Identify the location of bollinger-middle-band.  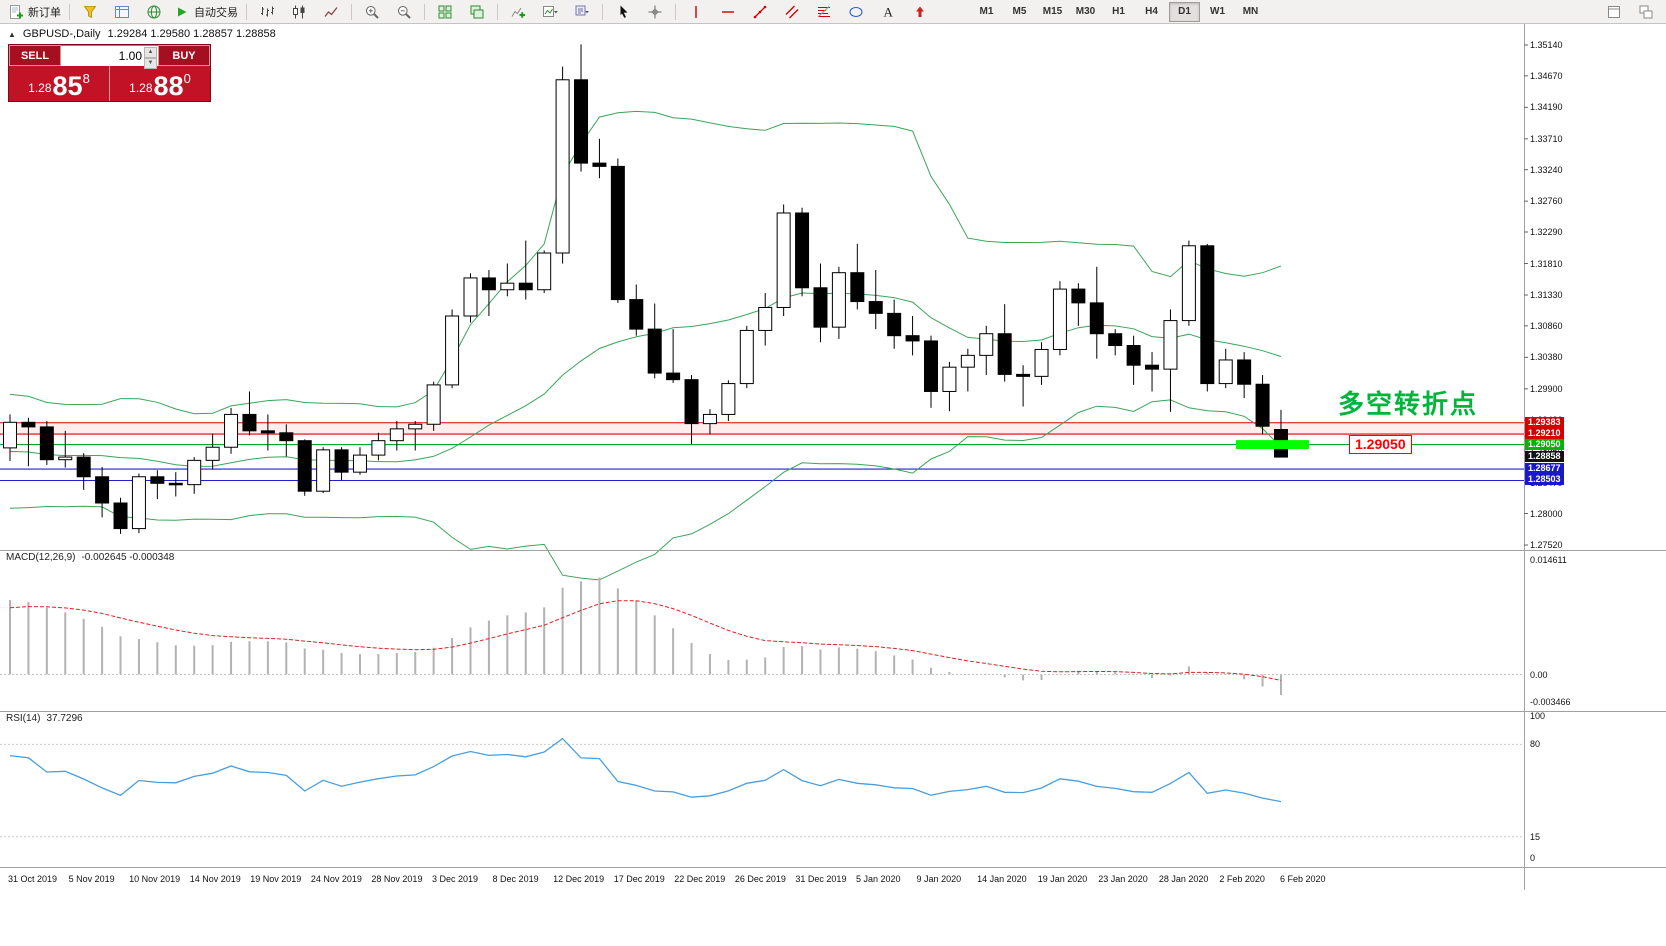
(645, 379).